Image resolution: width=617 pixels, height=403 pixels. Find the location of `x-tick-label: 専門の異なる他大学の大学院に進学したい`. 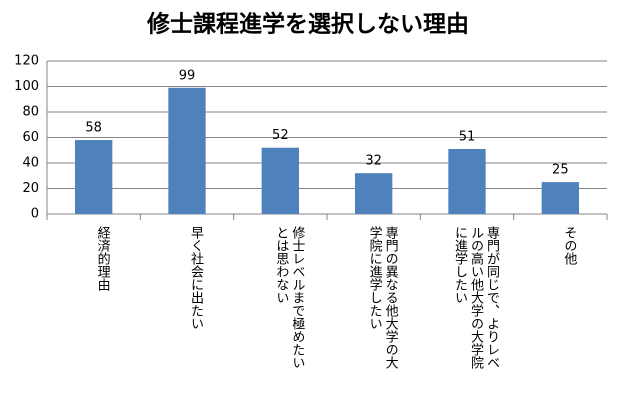

x-tick-label: 専門の異なる他大学の大学院に進学したい is located at coordinates (382, 297).